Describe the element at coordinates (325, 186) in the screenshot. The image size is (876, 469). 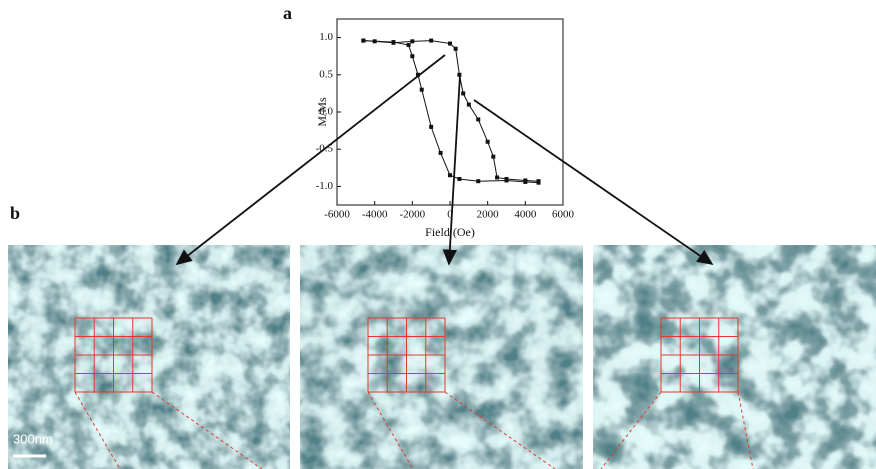
I see `y-tick-label: -1.0` at that location.